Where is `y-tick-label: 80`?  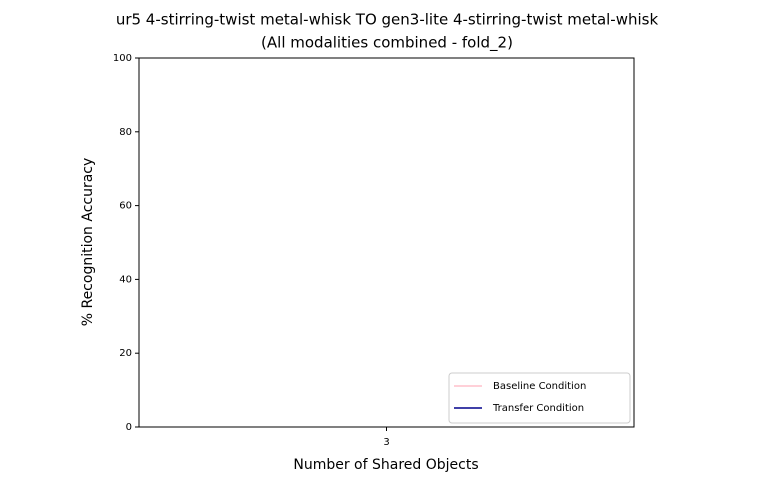
y-tick-label: 80 is located at coordinates (125, 132).